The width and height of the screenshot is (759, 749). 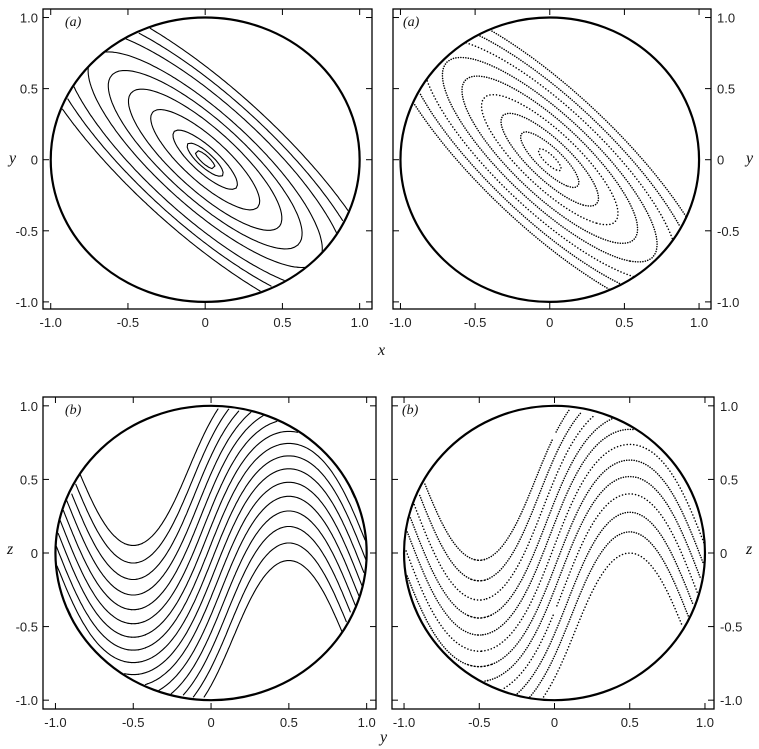 I want to click on axis-label-z-bottom-left: z, so click(x=10, y=549).